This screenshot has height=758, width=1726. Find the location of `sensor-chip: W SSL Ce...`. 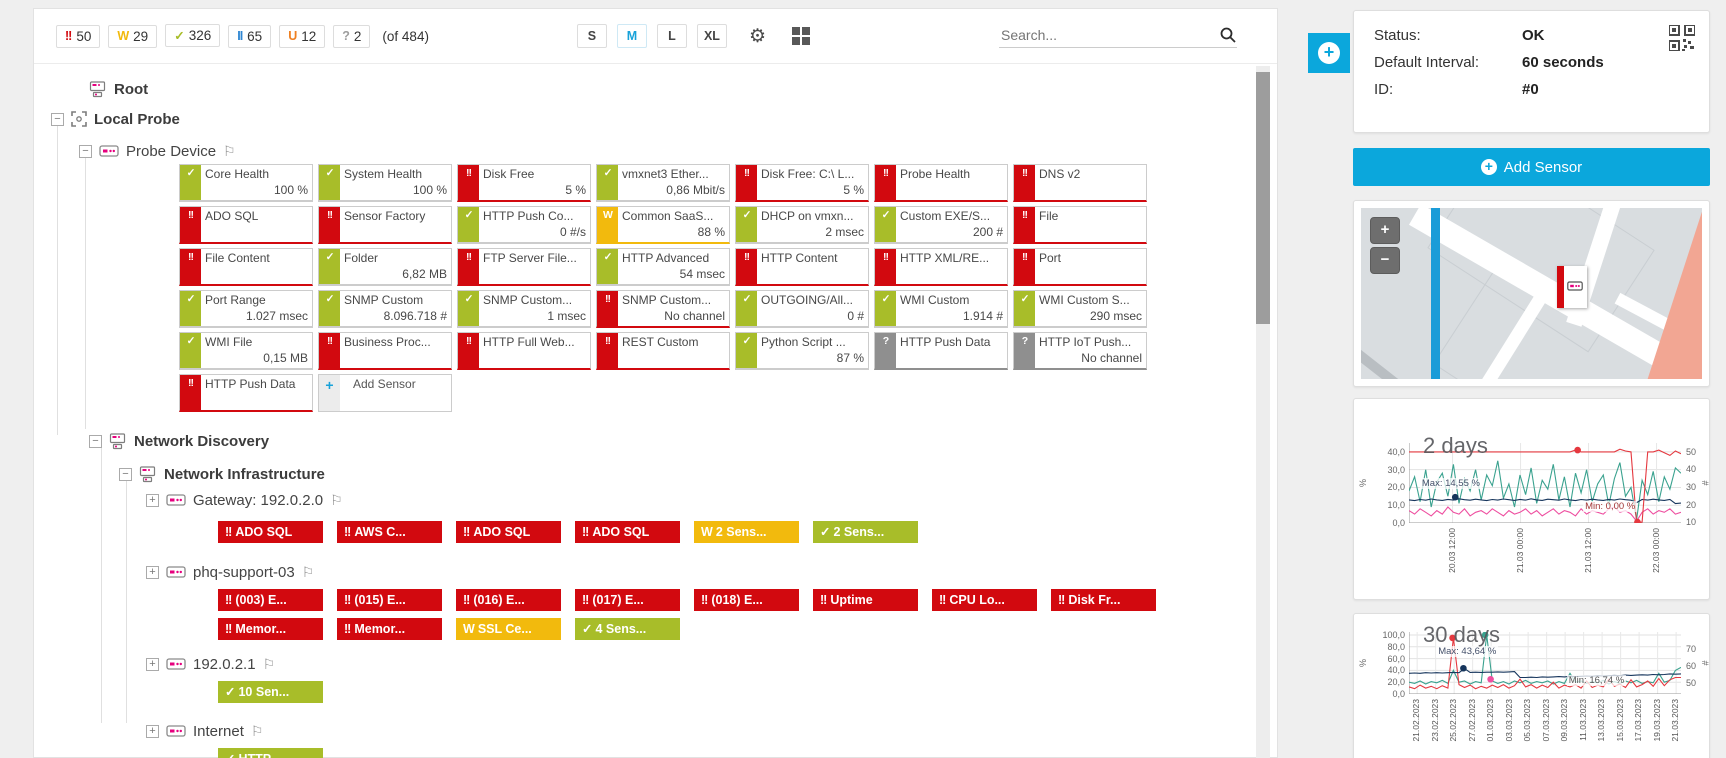

sensor-chip: W SSL Ce... is located at coordinates (508, 629).